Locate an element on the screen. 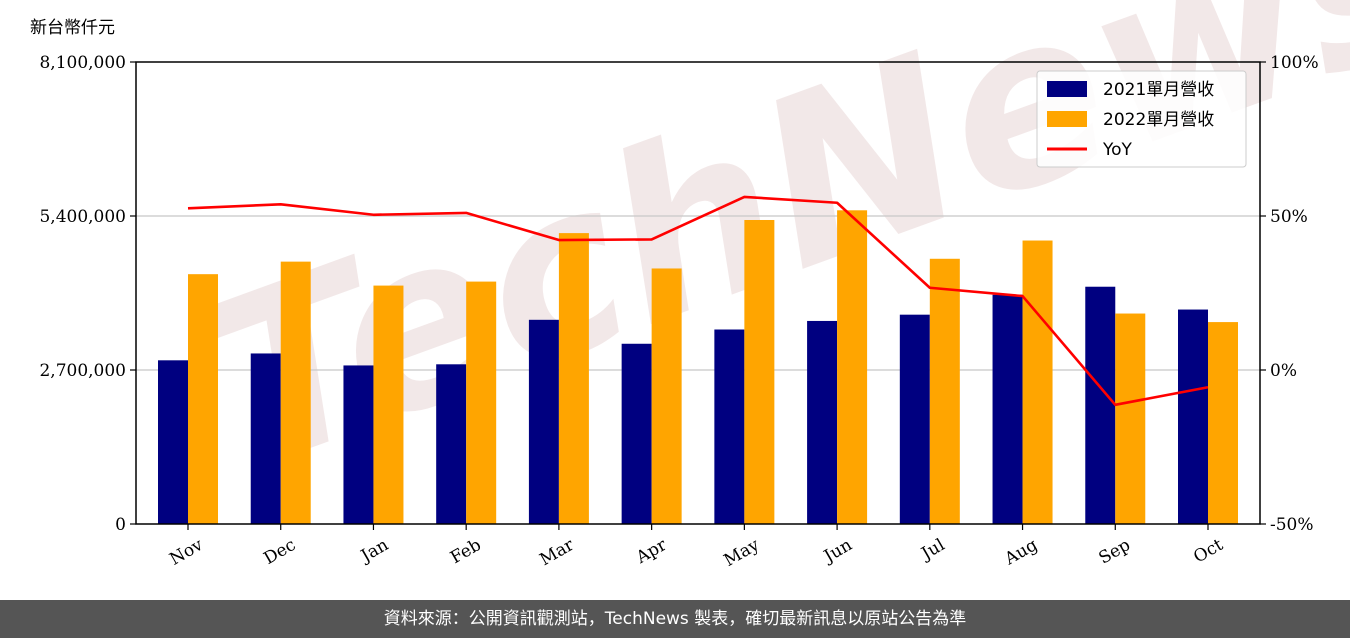 This screenshot has height=638, width=1350. y2-tick-label: -50% is located at coordinates (1292, 525).